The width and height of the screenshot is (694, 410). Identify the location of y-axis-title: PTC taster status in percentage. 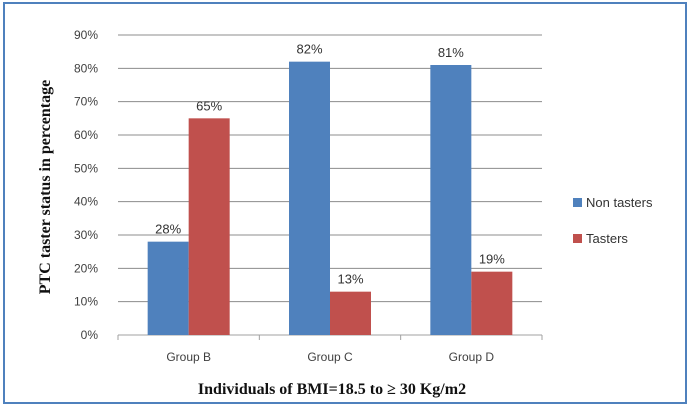
(45, 187).